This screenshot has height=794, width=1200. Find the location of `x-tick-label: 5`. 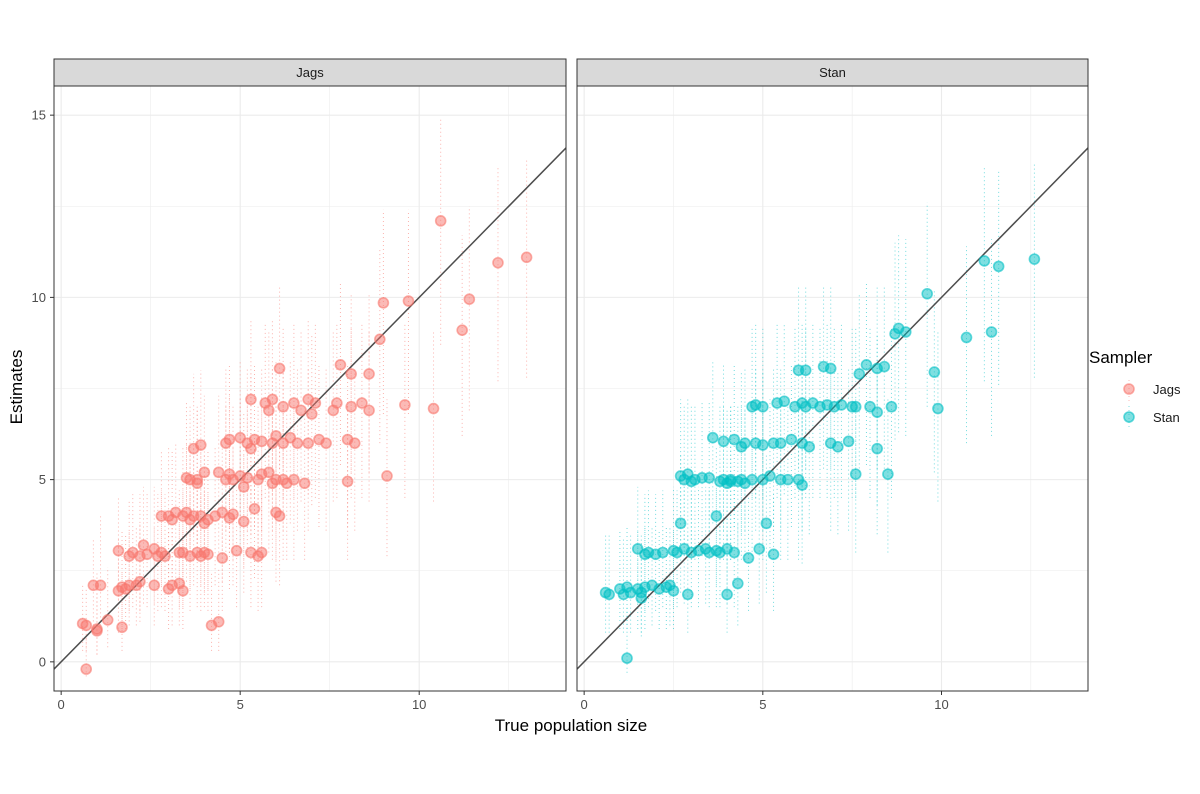

x-tick-label: 5 is located at coordinates (762, 704).